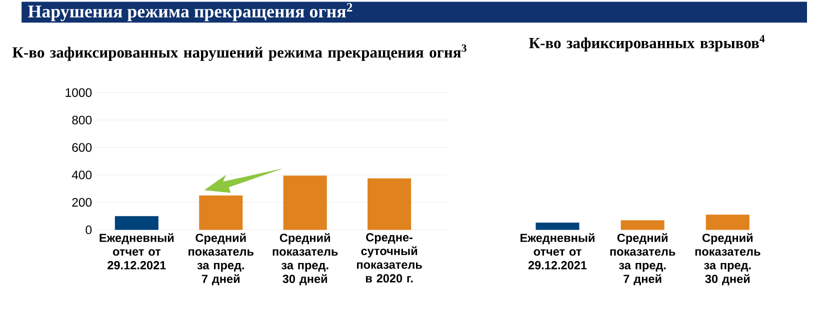  I want to click on y-tick-label: 400, so click(82, 175).